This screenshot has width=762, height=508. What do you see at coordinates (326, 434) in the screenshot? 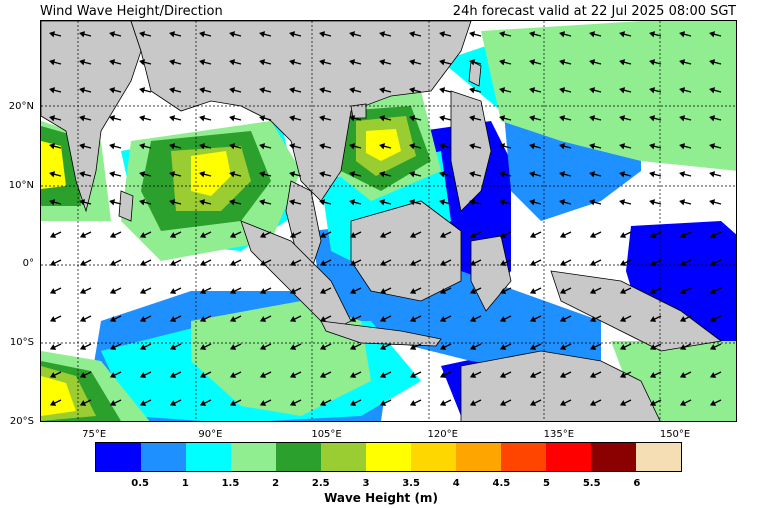
I see `lon-tick-label: 105°E` at bounding box center [326, 434].